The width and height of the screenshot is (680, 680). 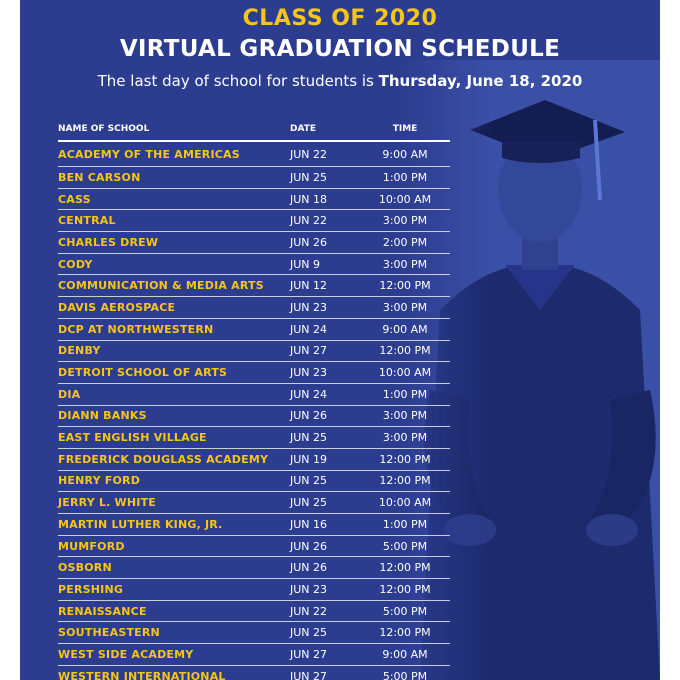 What do you see at coordinates (254, 243) in the screenshot?
I see `table-row: CHARLES DREW JUN 26 2:00 PM` at bounding box center [254, 243].